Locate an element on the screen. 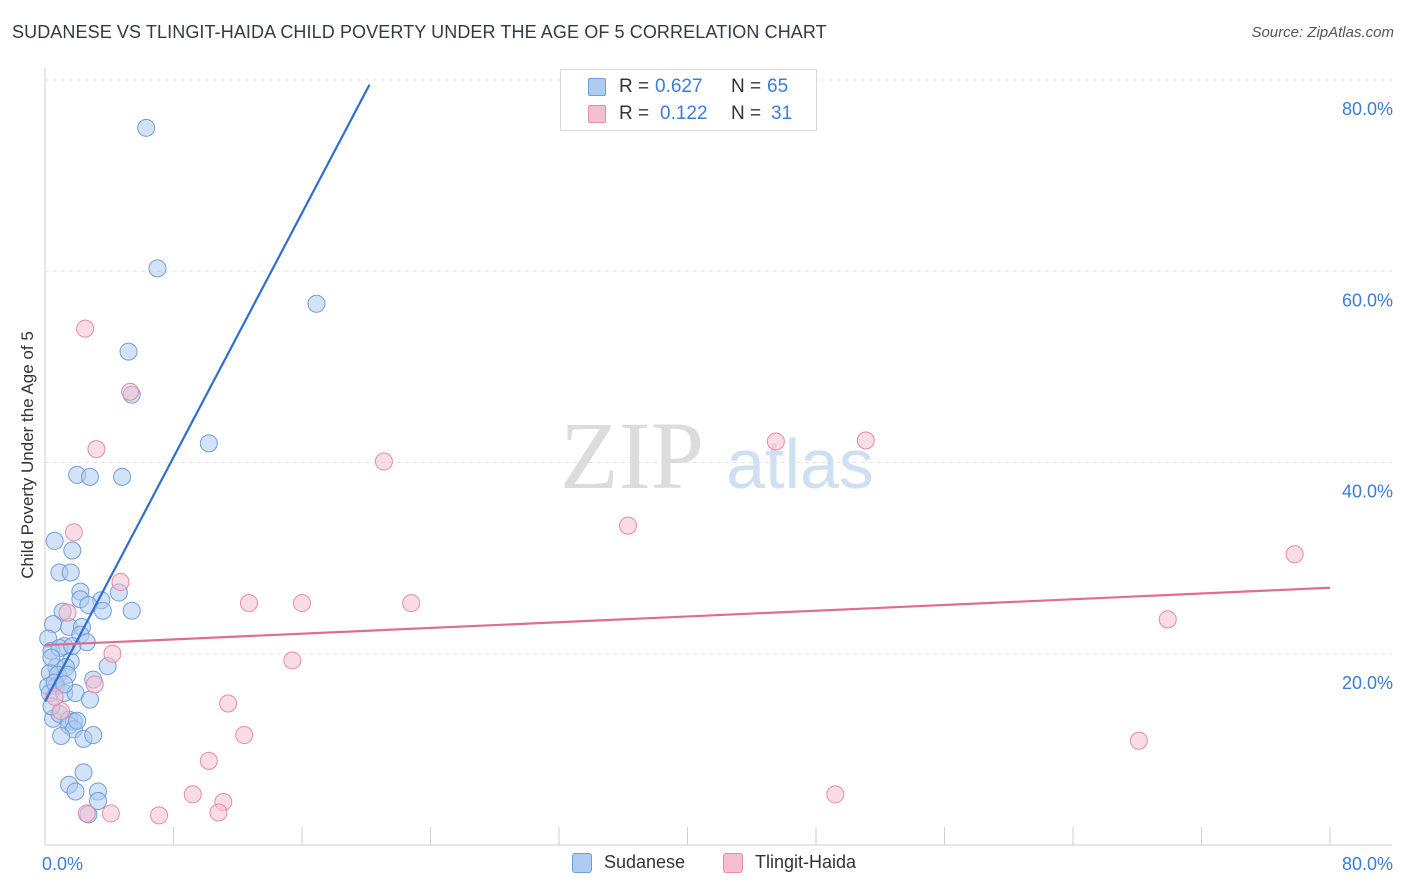  y-tick-label: 80.0% is located at coordinates (1367, 109).